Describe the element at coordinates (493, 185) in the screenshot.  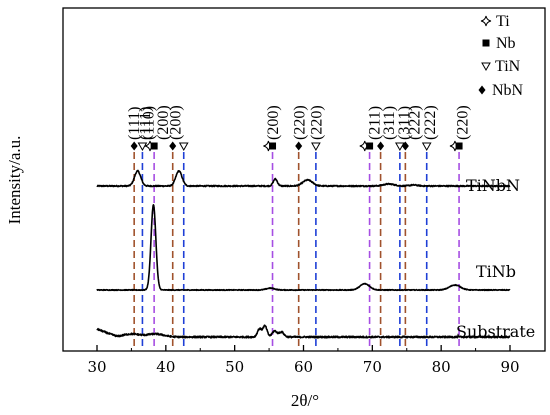
I see `series-label-tinbn: TiNbN` at that location.